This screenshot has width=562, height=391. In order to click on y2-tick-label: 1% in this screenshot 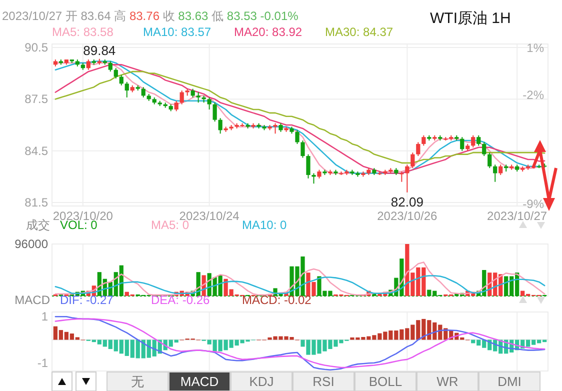, I will do `click(535, 48)`.